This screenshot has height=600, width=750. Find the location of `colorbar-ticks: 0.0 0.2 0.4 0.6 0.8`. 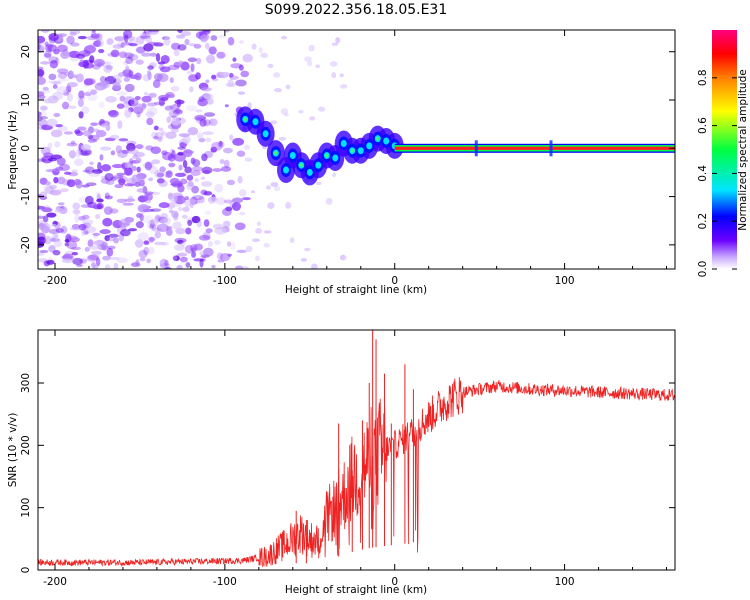

colorbar-ticks: 0.0 0.2 0.4 0.6 0.8 is located at coordinates (717, 173).